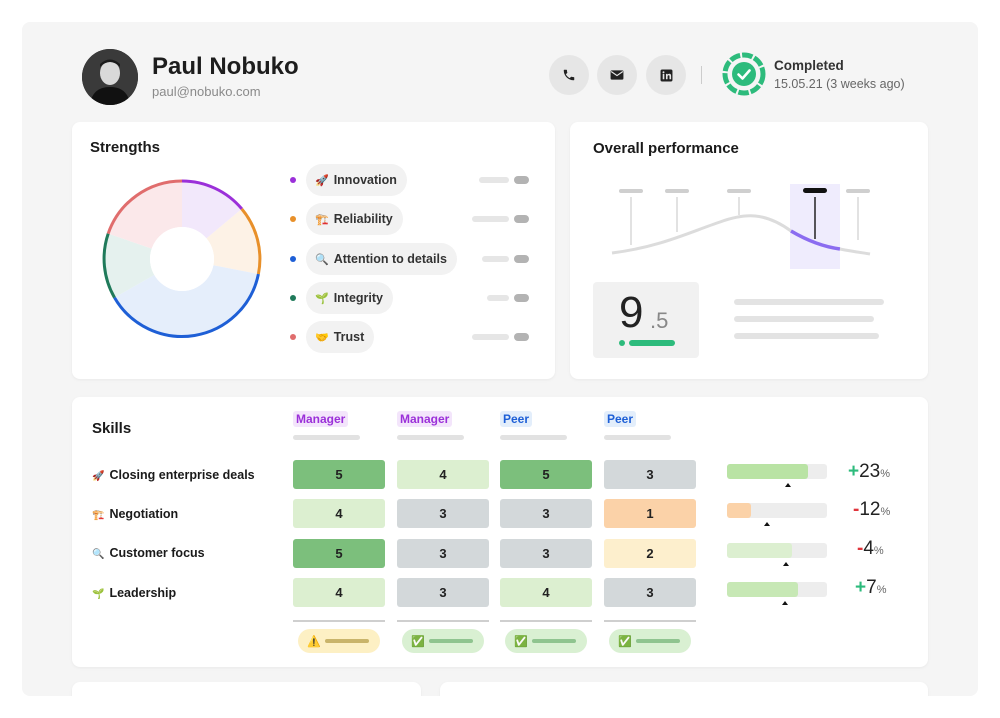  What do you see at coordinates (650, 553) in the screenshot?
I see `score-cell: 2` at bounding box center [650, 553].